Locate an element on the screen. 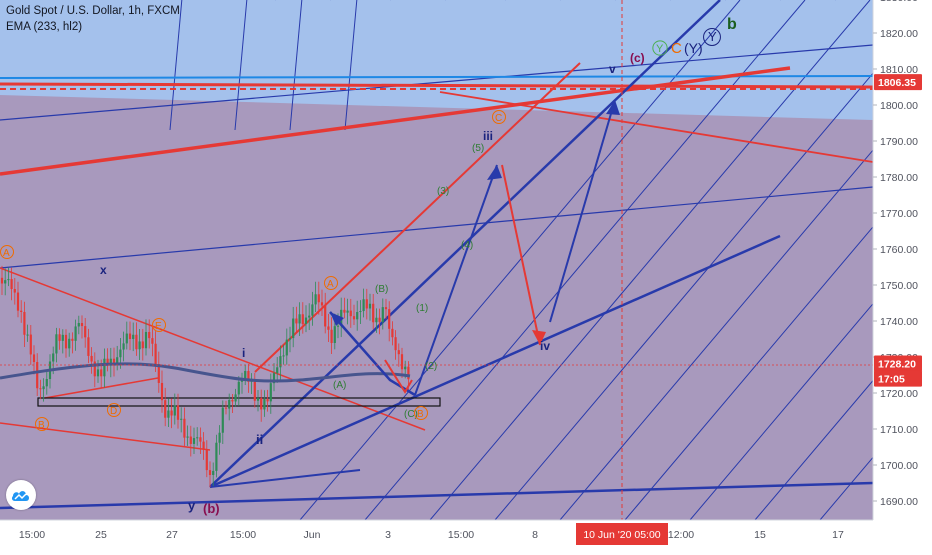 The height and width of the screenshot is (555, 932). wave-label: y is located at coordinates (192, 505).